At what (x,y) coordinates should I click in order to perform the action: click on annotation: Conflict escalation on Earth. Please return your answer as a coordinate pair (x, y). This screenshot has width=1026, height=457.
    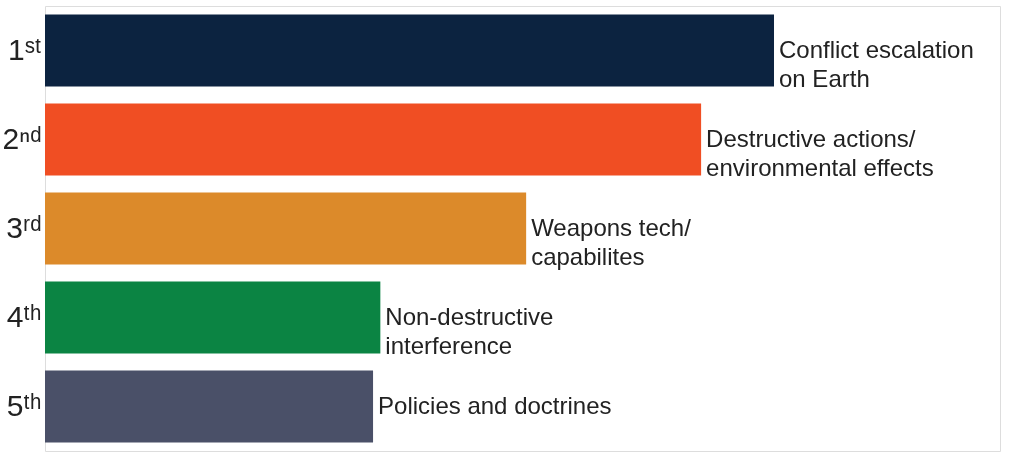
    Looking at the image, I should click on (876, 63).